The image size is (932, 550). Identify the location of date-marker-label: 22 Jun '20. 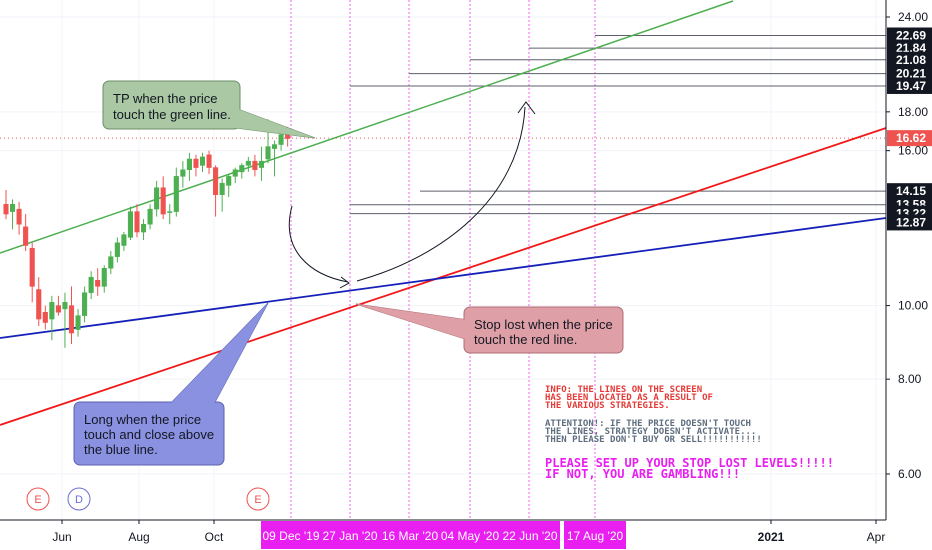
(529, 536).